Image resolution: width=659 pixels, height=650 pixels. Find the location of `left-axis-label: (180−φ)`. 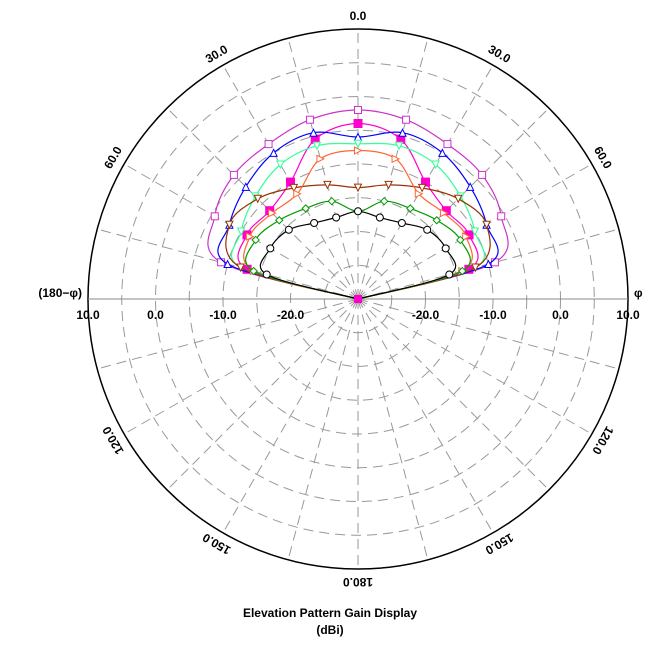

left-axis-label: (180−φ) is located at coordinates (60, 293).